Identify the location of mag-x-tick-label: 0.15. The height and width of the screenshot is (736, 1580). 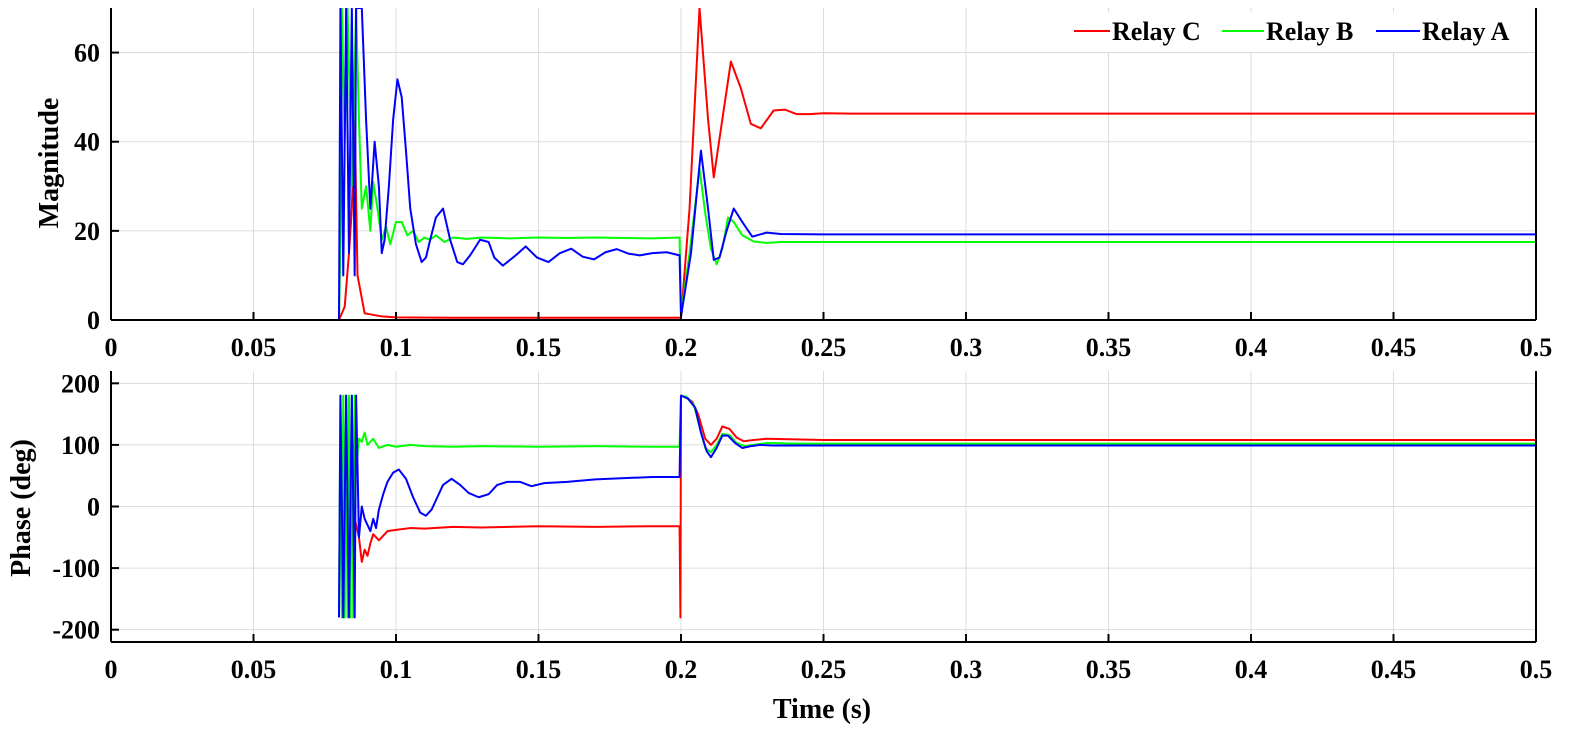
(539, 347).